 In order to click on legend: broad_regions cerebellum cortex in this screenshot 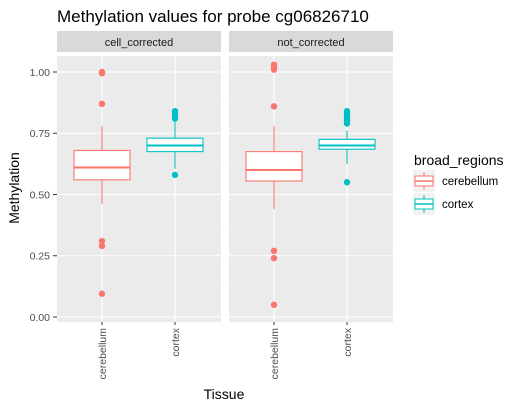, I will do `click(458, 183)`.